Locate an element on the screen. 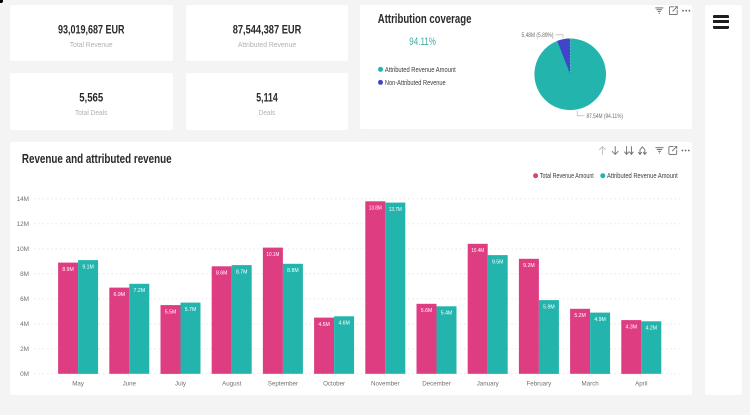 The image size is (750, 415). svg-text: January is located at coordinates (488, 384).